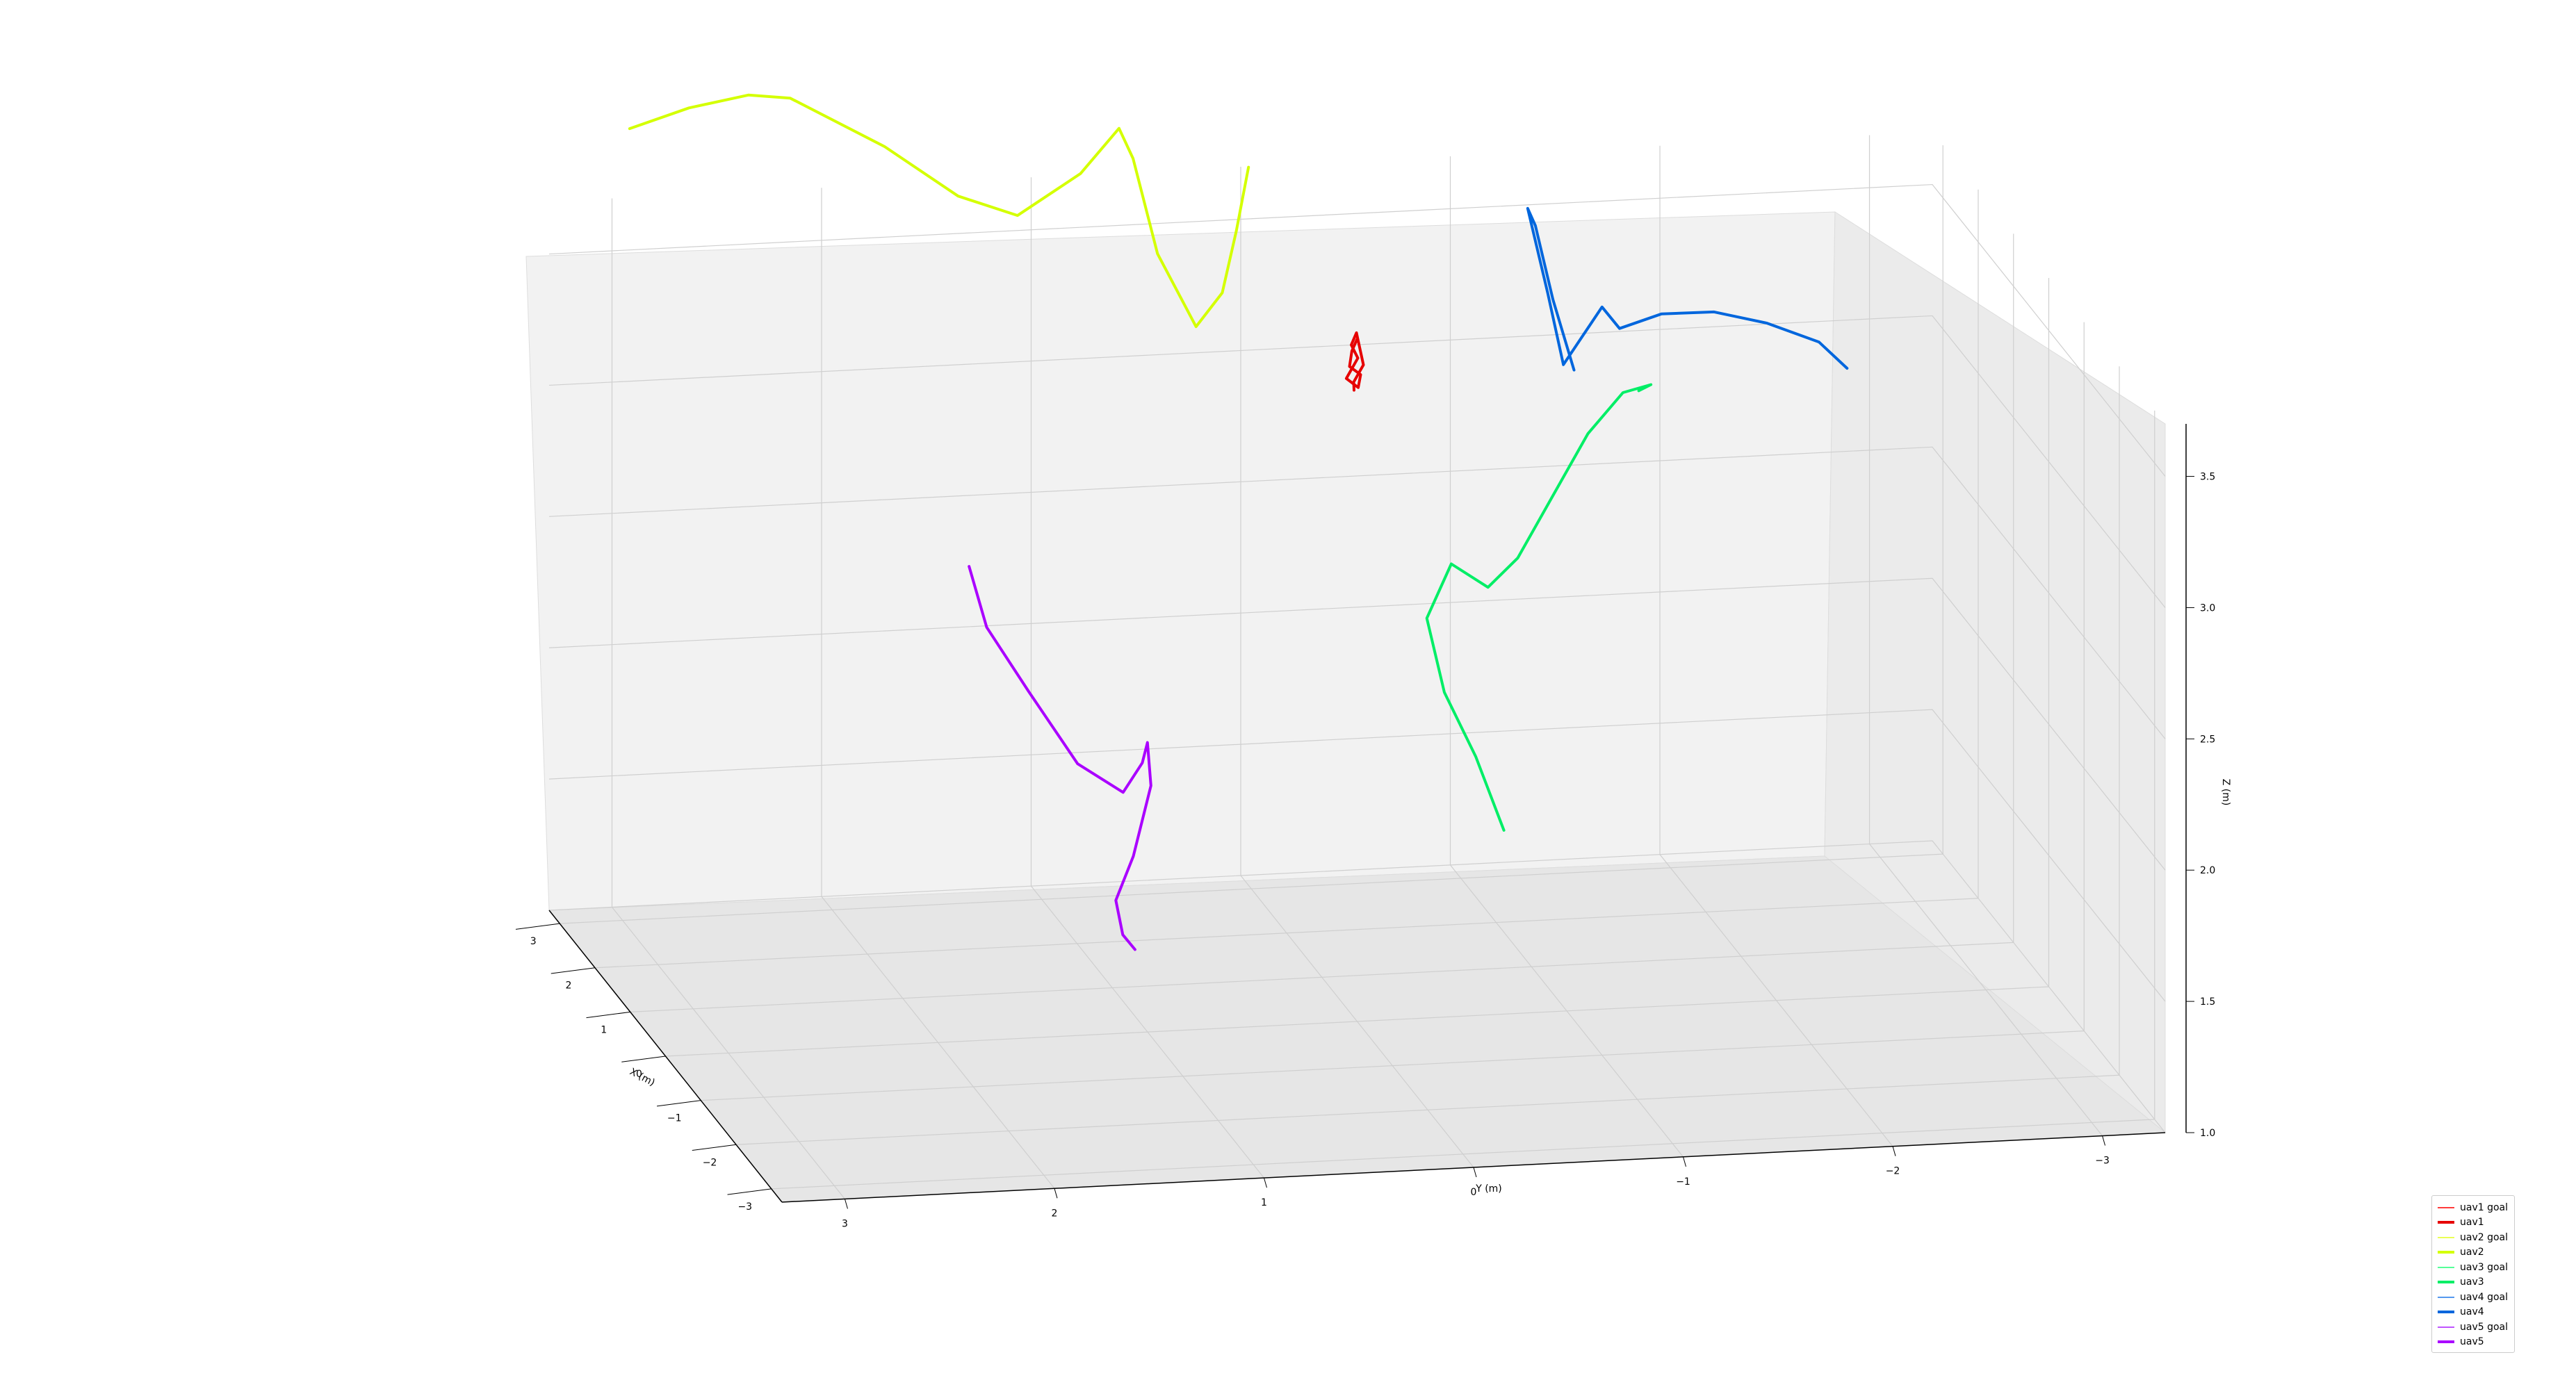 This screenshot has width=2576, height=1396. What do you see at coordinates (710, 1162) in the screenshot?
I see `x-tick-label: −2` at bounding box center [710, 1162].